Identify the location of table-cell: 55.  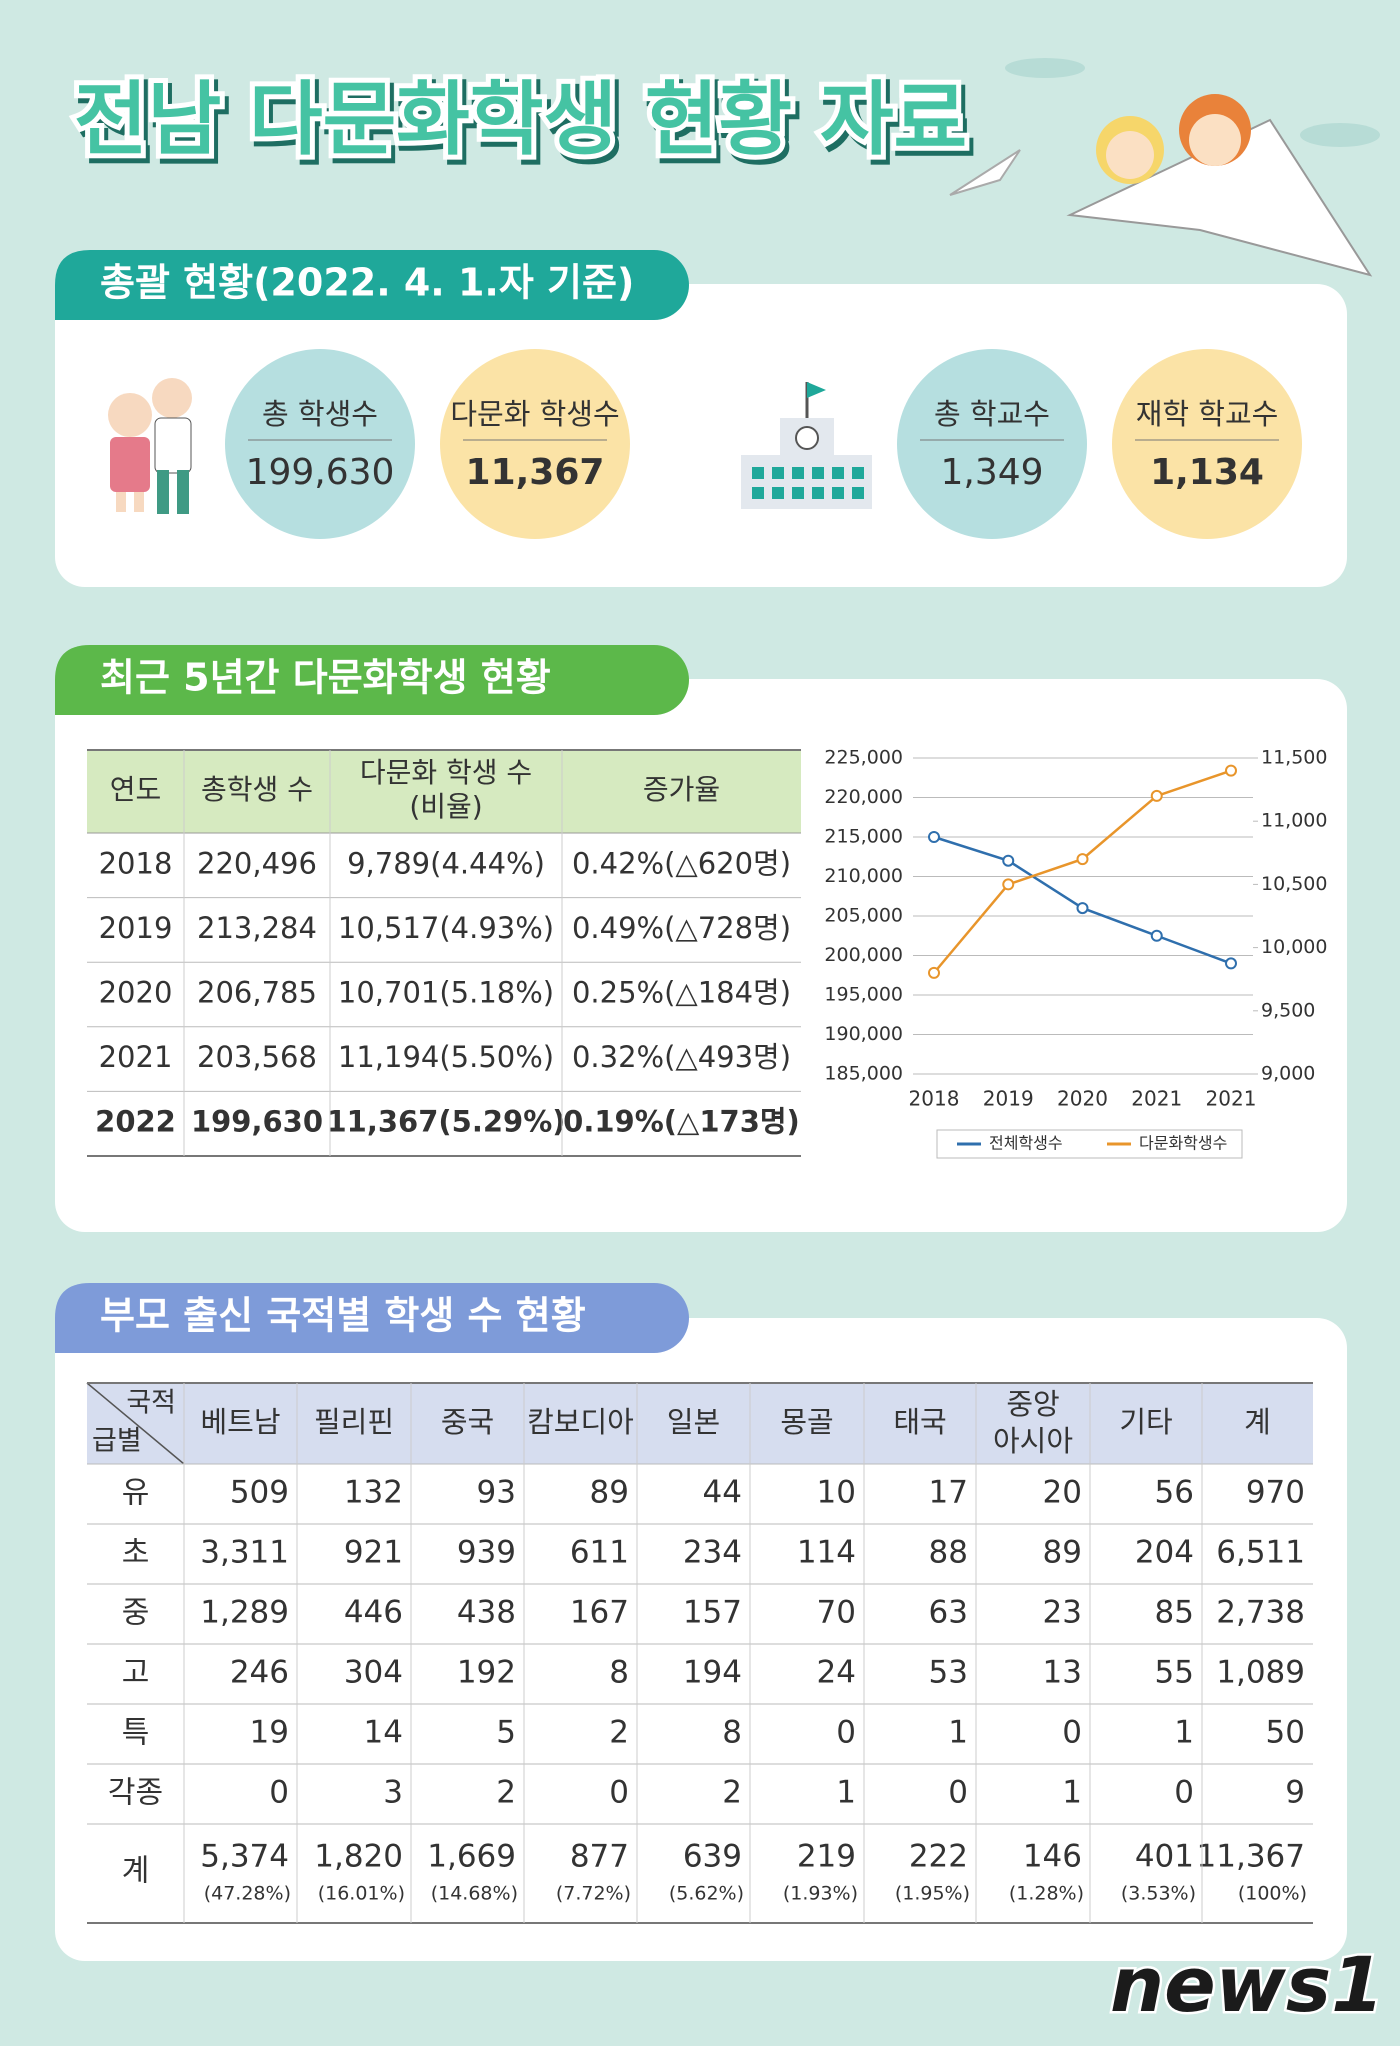
(1174, 1673).